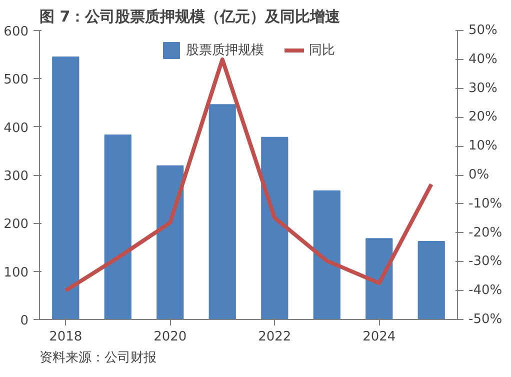 The width and height of the screenshot is (511, 377). Describe the element at coordinates (479, 175) in the screenshot. I see `y2-tick-label: 0%` at that location.